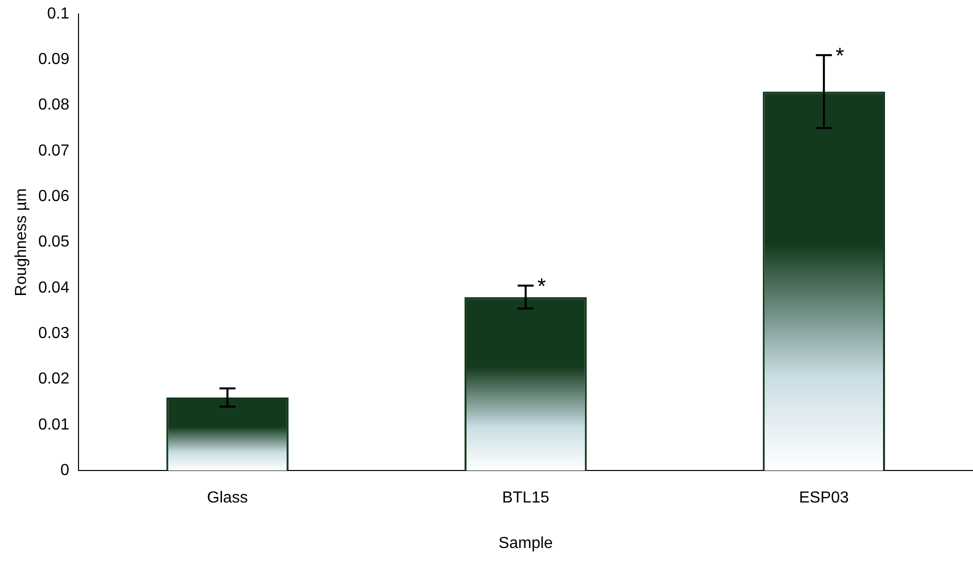 This screenshot has height=565, width=973. I want to click on x-tick-label: ESP03, so click(823, 498).